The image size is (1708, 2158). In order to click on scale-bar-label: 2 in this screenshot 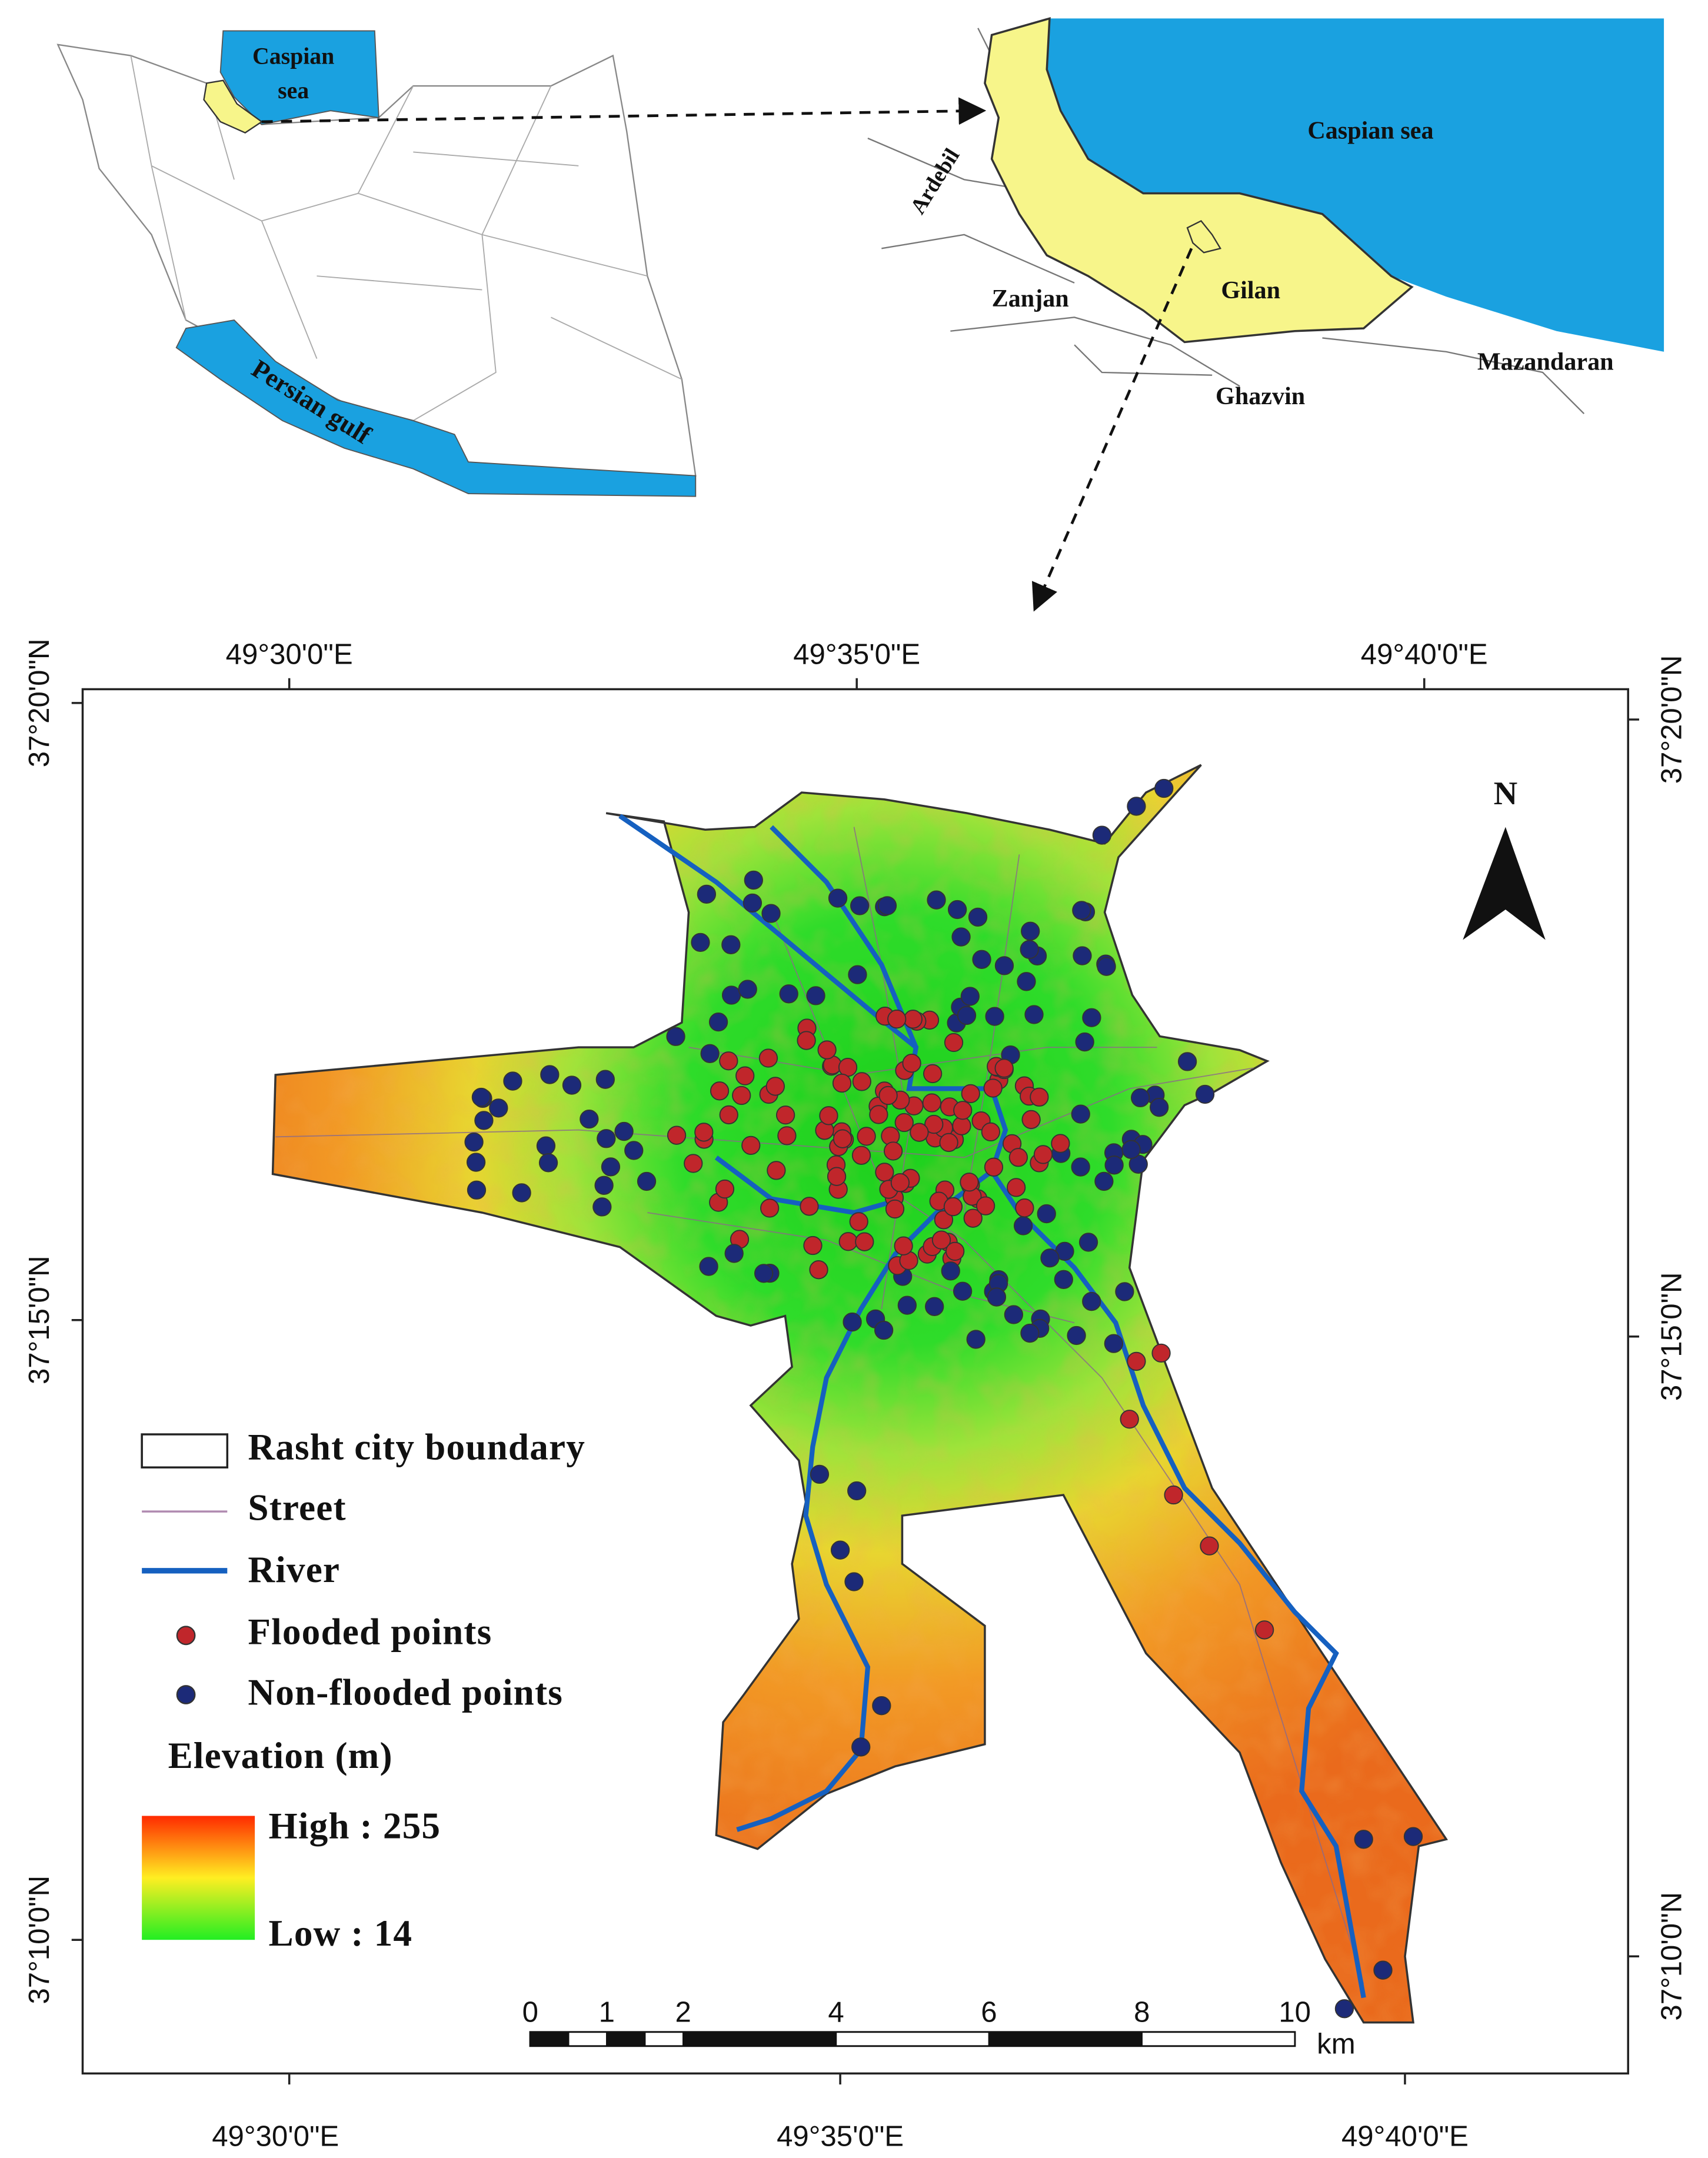, I will do `click(683, 2012)`.